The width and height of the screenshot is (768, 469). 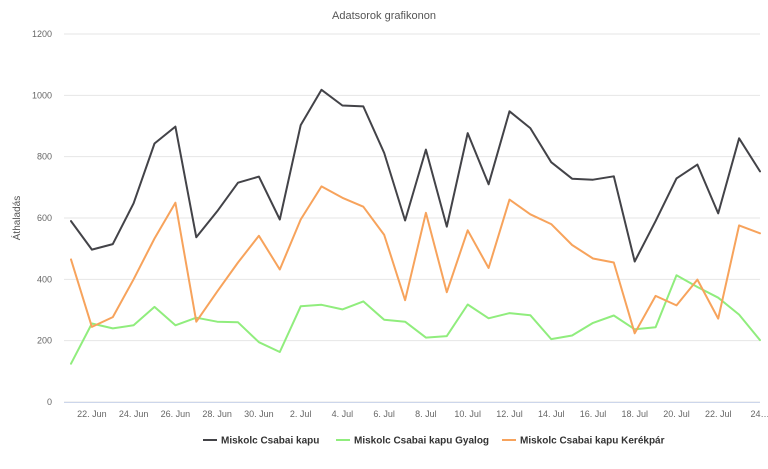 I want to click on x-tick-label: 16. Jul, so click(x=593, y=414).